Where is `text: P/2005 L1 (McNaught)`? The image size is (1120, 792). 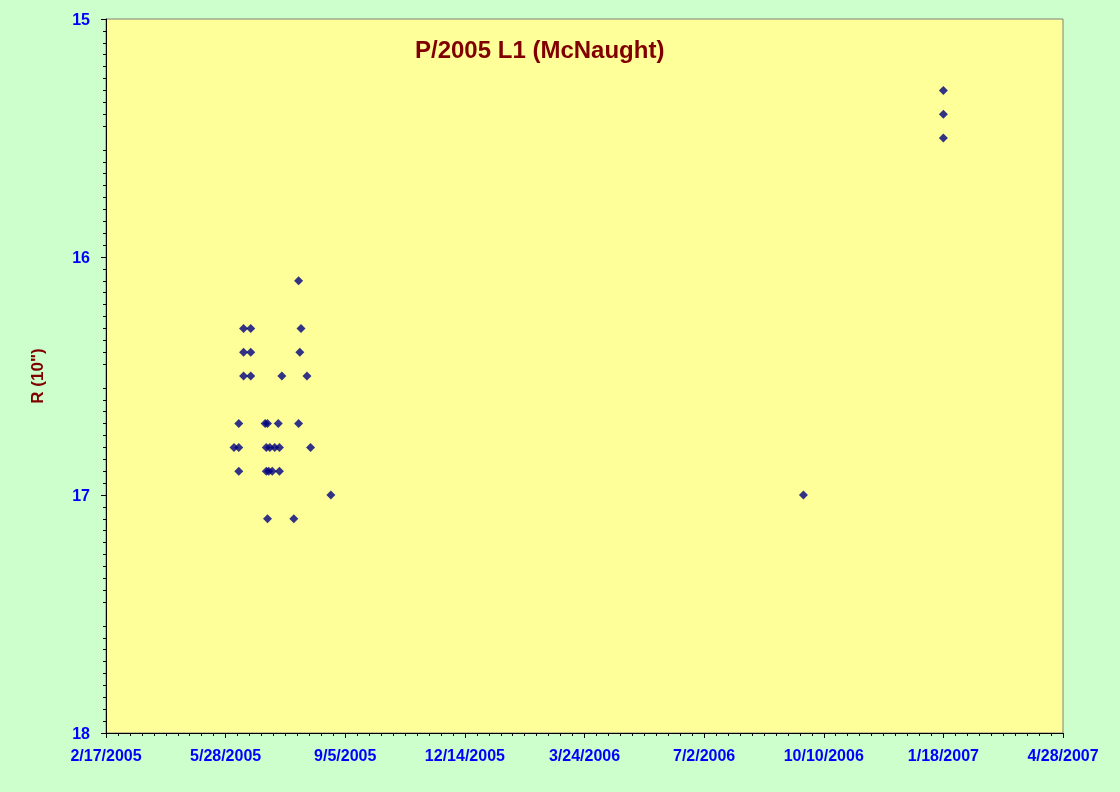
text: P/2005 L1 (McNaught) is located at coordinates (540, 49).